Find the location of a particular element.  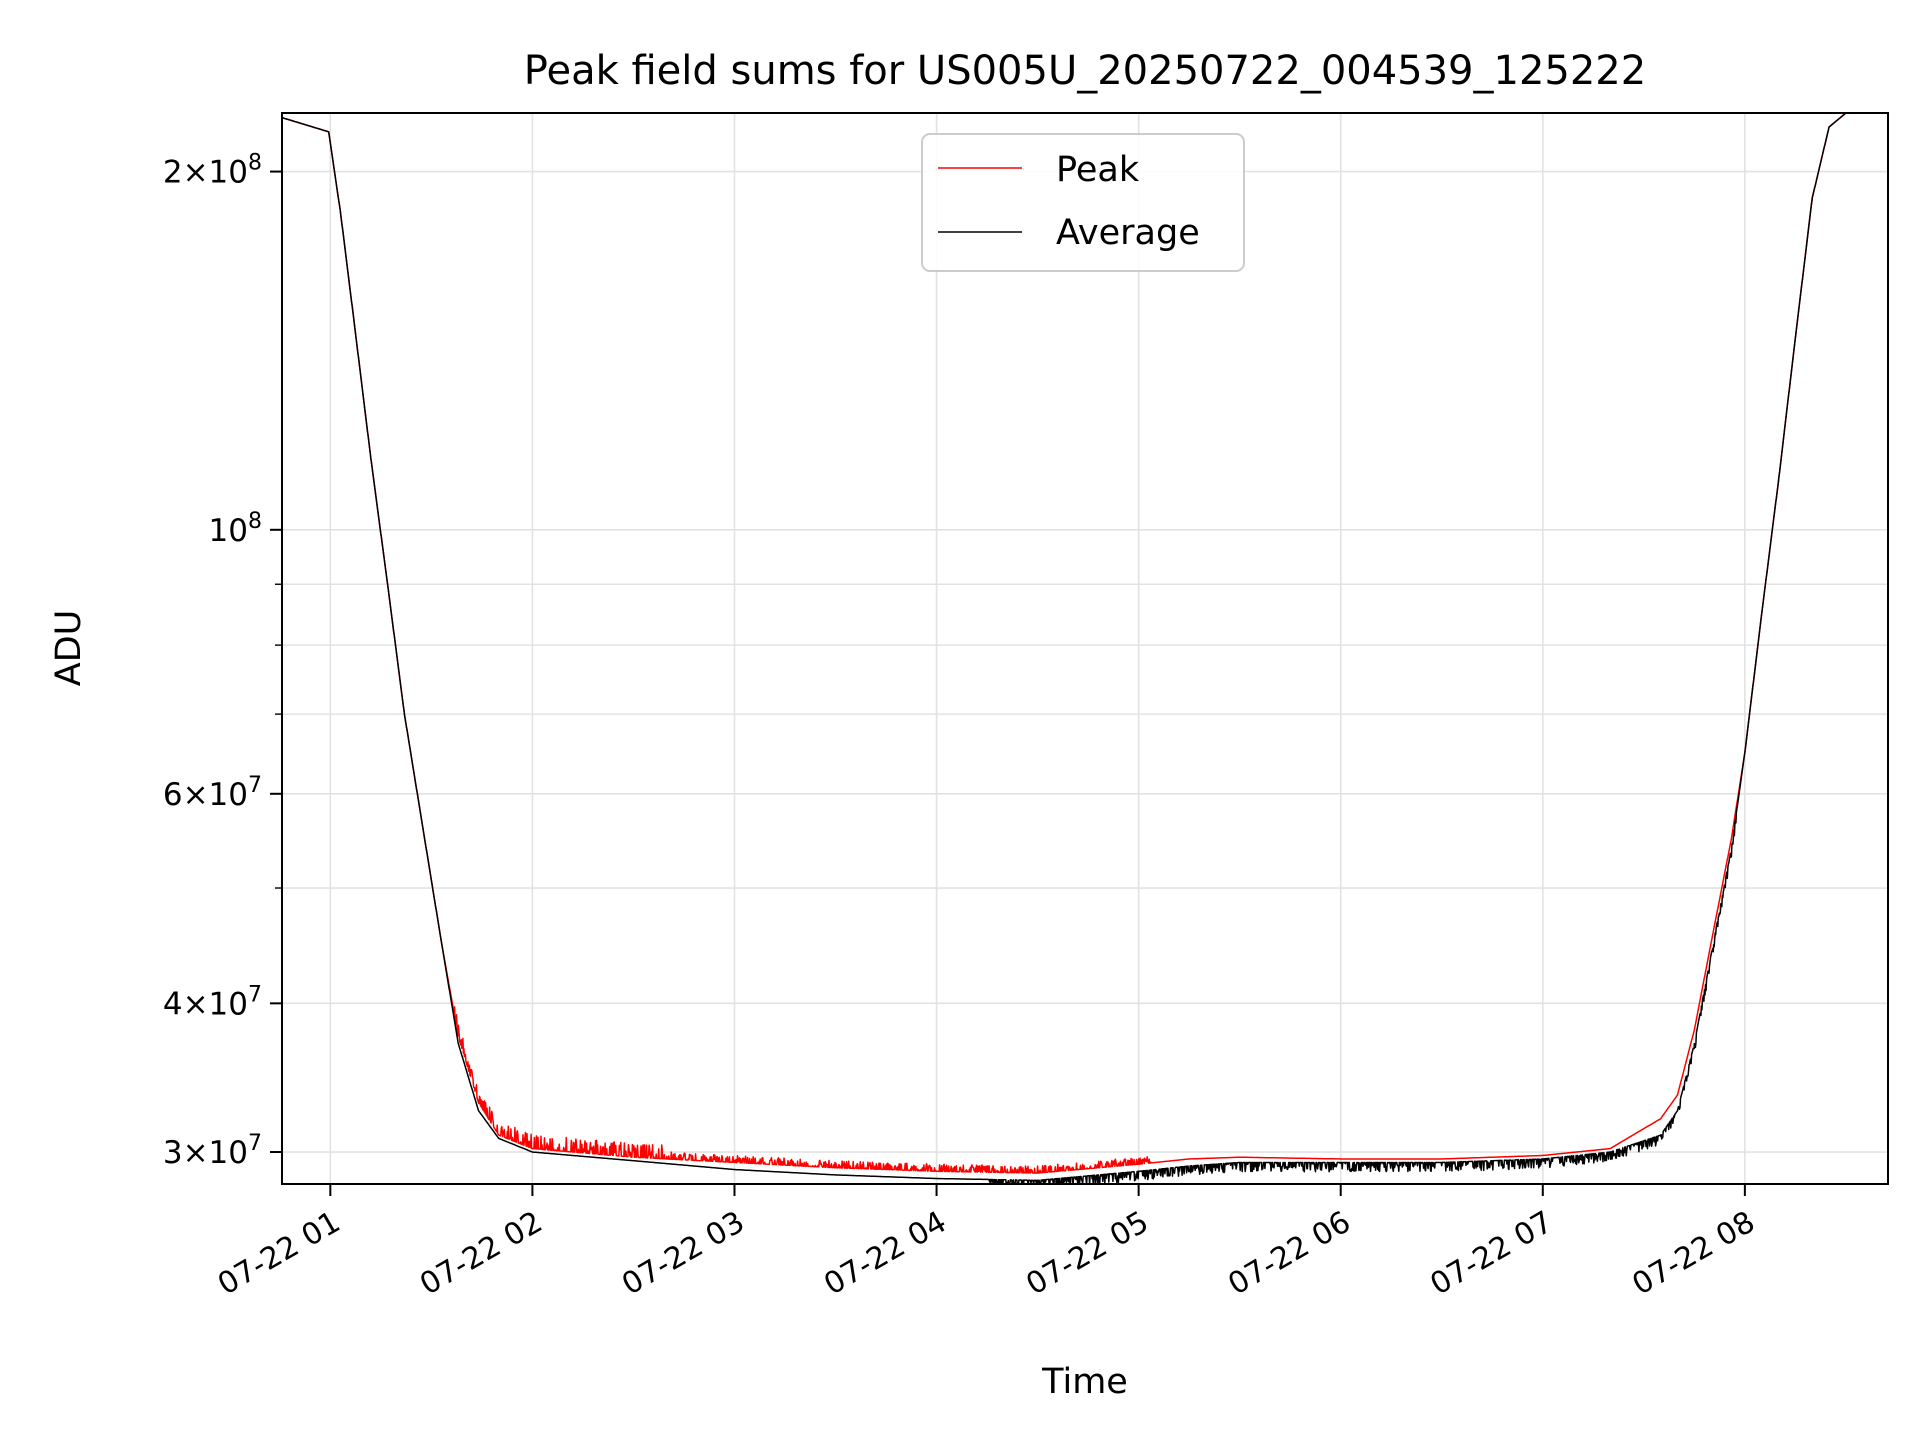

y-tick-label: 4×107 is located at coordinates (212, 1002).